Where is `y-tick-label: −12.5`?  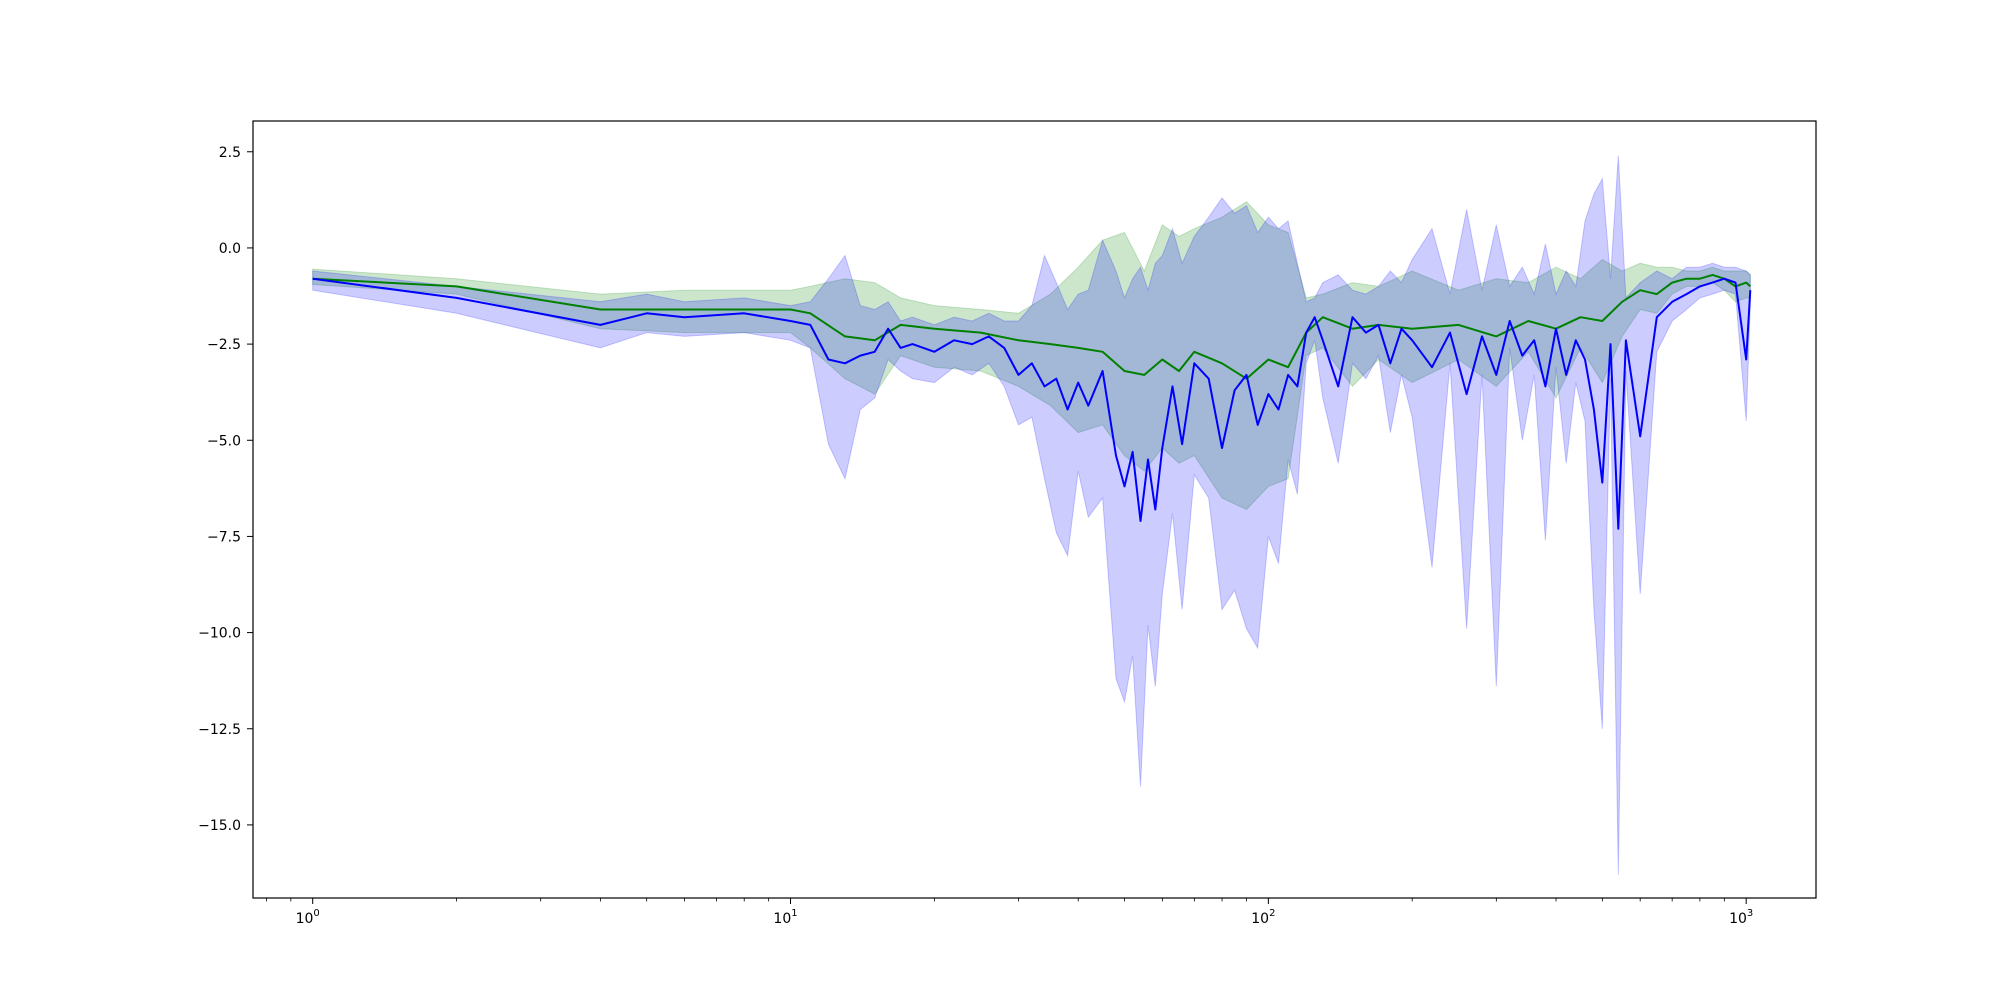 y-tick-label: −12.5 is located at coordinates (219, 730).